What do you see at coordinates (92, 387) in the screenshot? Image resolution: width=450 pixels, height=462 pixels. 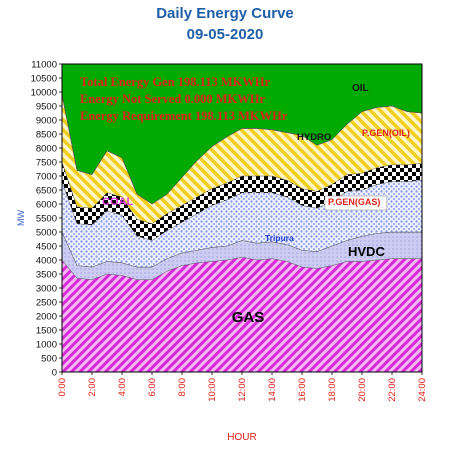 I see `x-tick-label: 2:00` at bounding box center [92, 387].